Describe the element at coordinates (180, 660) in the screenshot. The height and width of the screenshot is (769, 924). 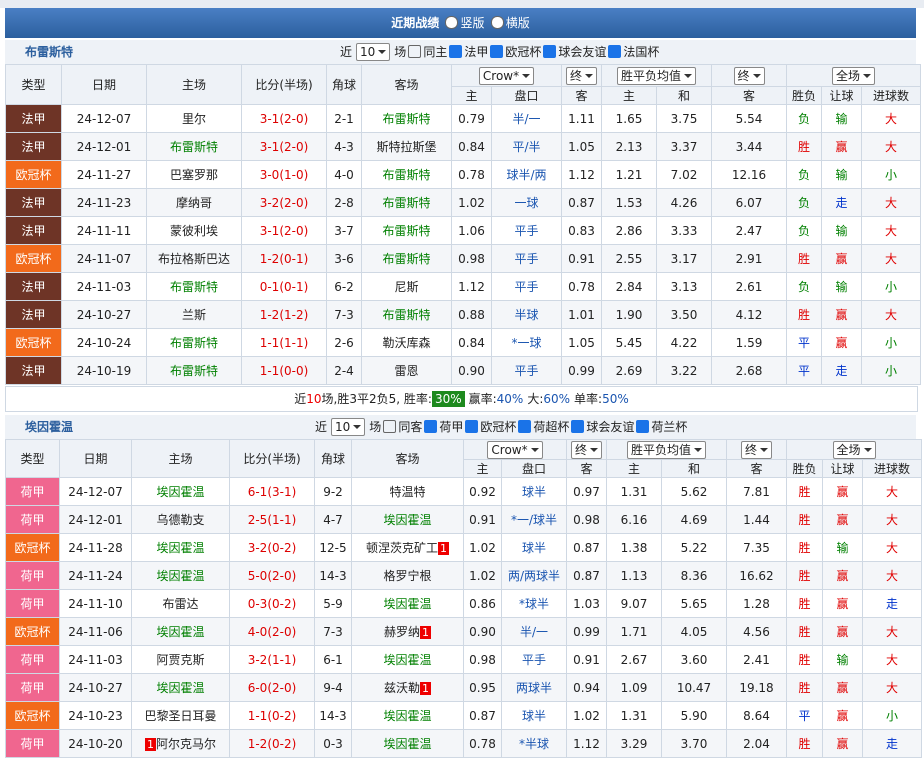
I see `team: 阿贾克斯` at that location.